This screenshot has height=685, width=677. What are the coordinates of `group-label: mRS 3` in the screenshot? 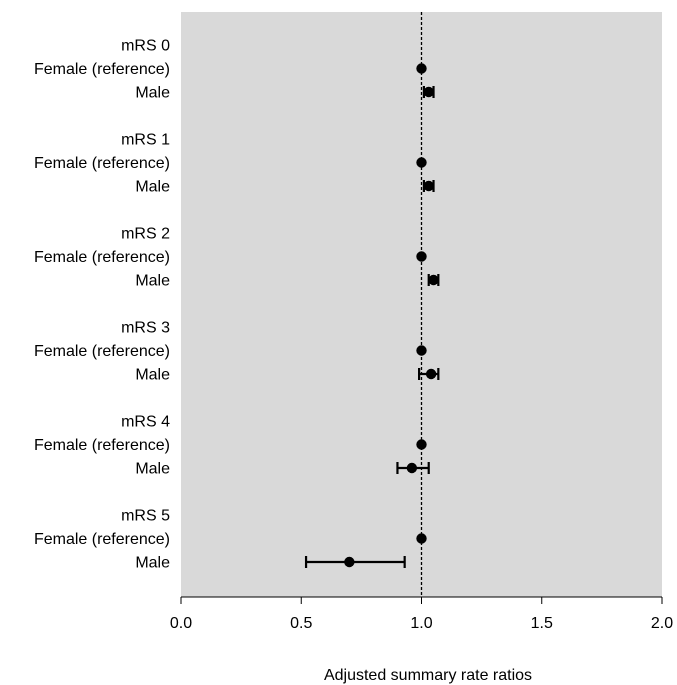 It's located at (145, 328).